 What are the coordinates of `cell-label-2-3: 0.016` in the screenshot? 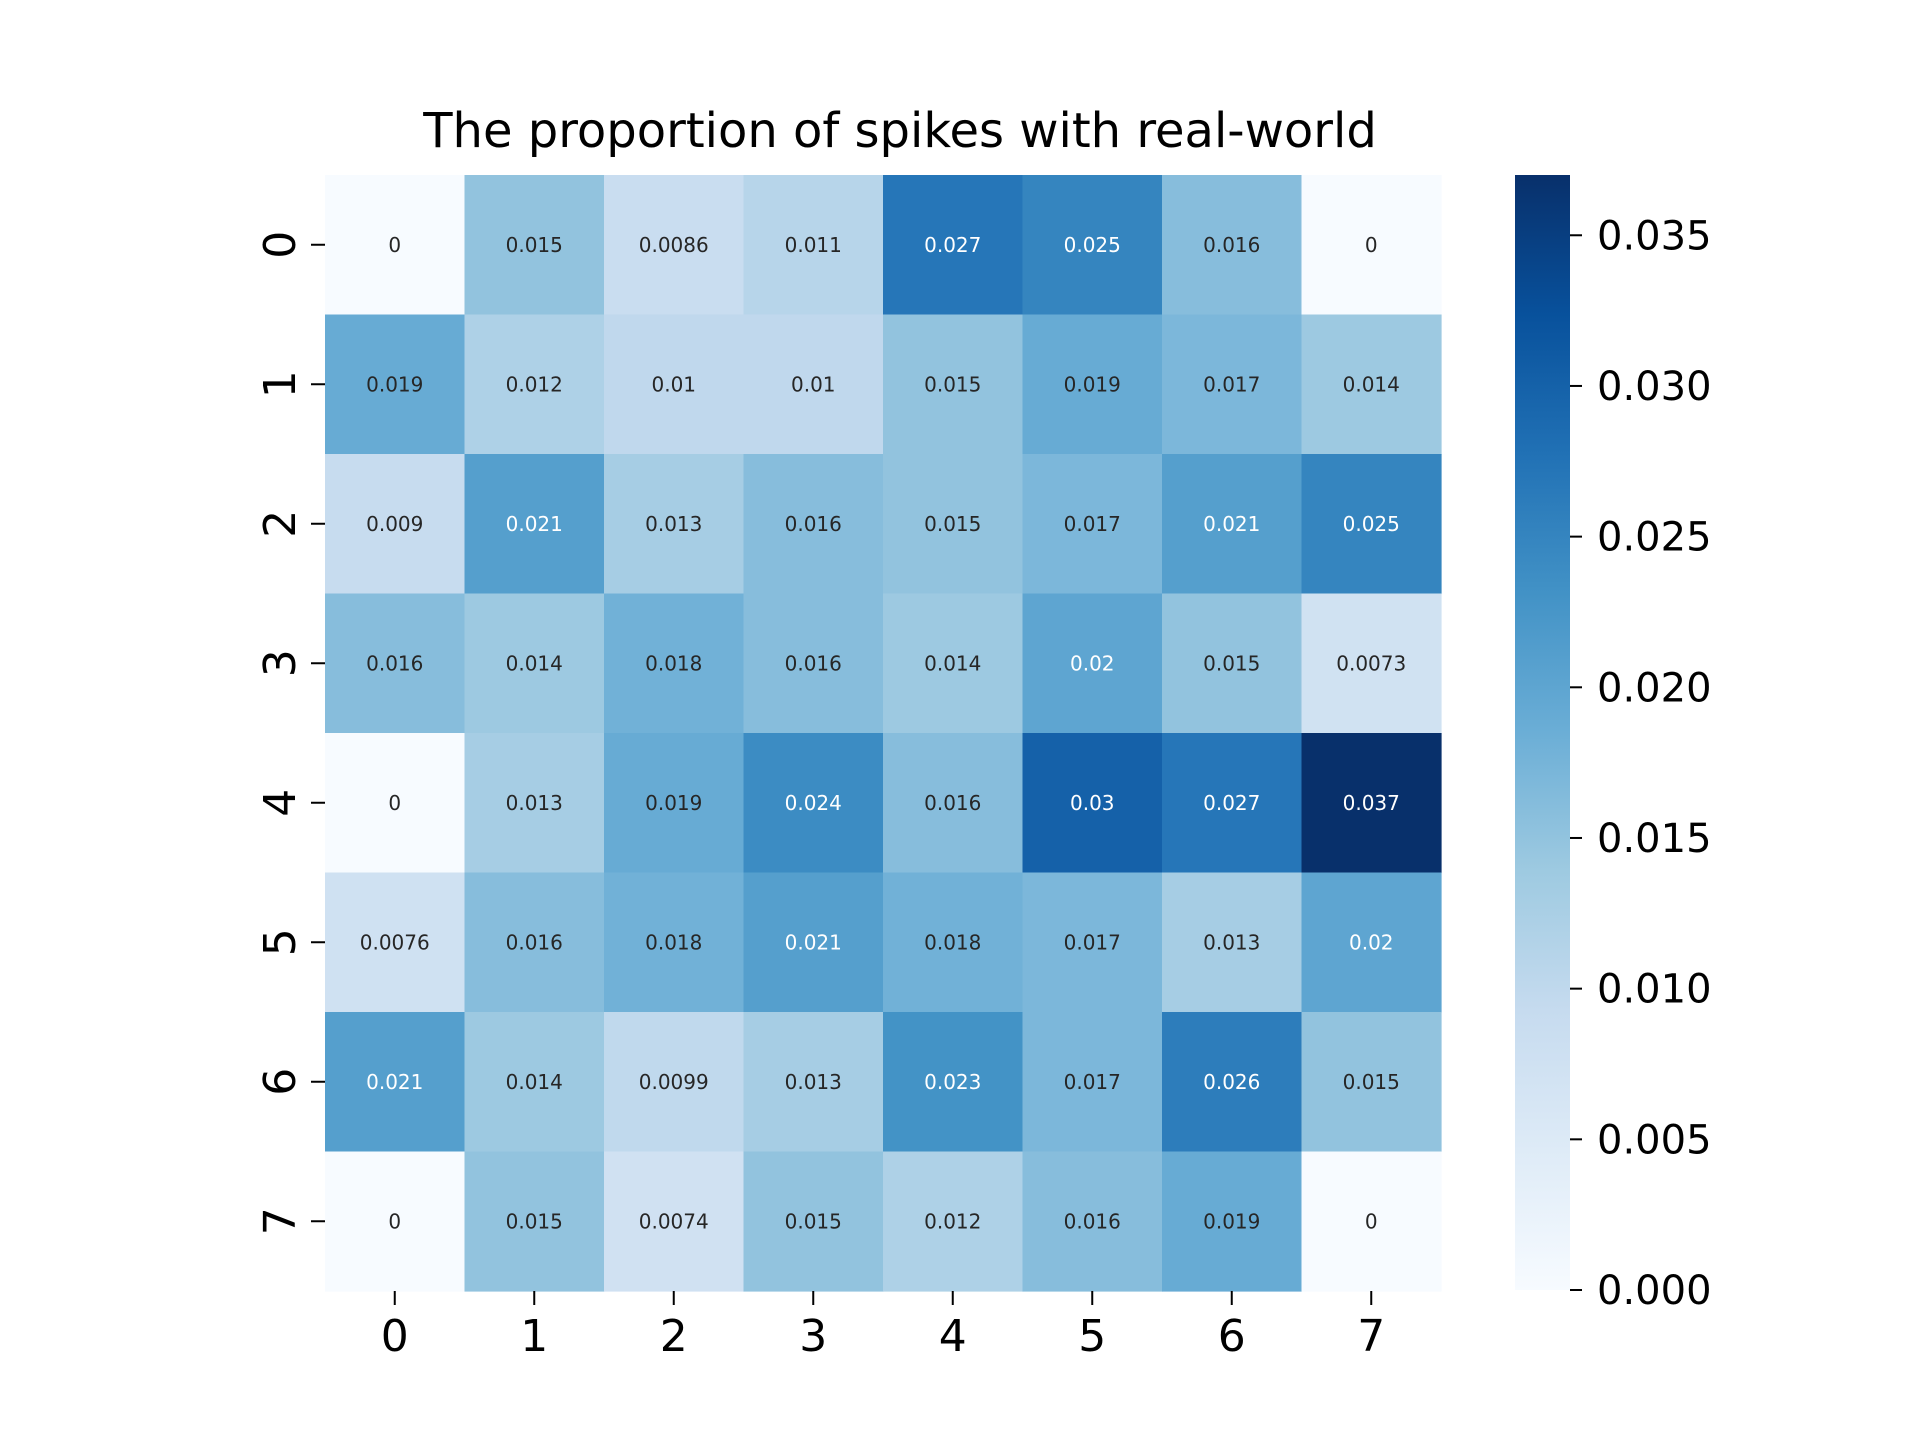 It's located at (813, 524).